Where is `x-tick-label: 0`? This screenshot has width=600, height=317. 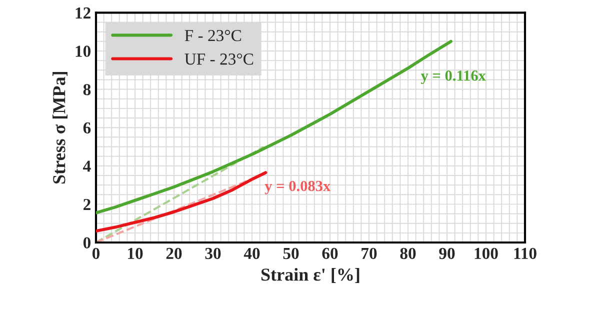 x-tick-label: 0 is located at coordinates (96, 254).